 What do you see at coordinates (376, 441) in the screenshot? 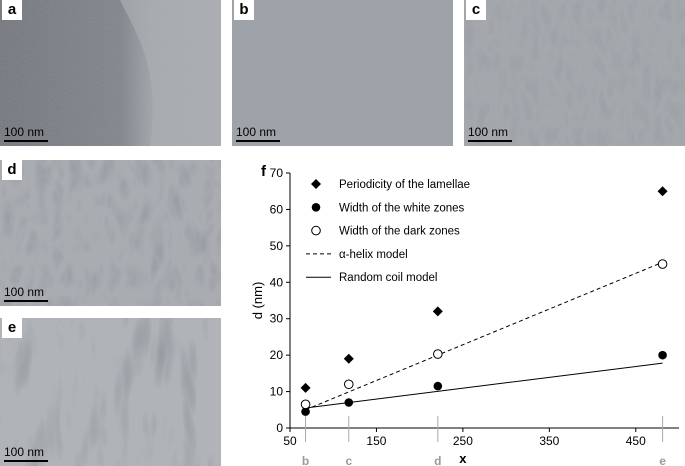
I see `x-tick-label: 150` at bounding box center [376, 441].